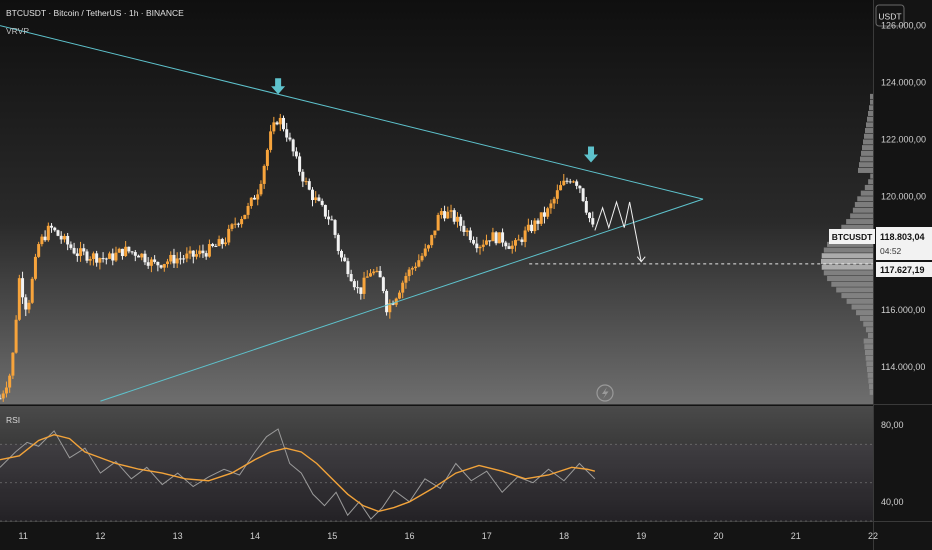 The height and width of the screenshot is (550, 932). I want to click on price-axis-label: 114.000,00, so click(903, 367).